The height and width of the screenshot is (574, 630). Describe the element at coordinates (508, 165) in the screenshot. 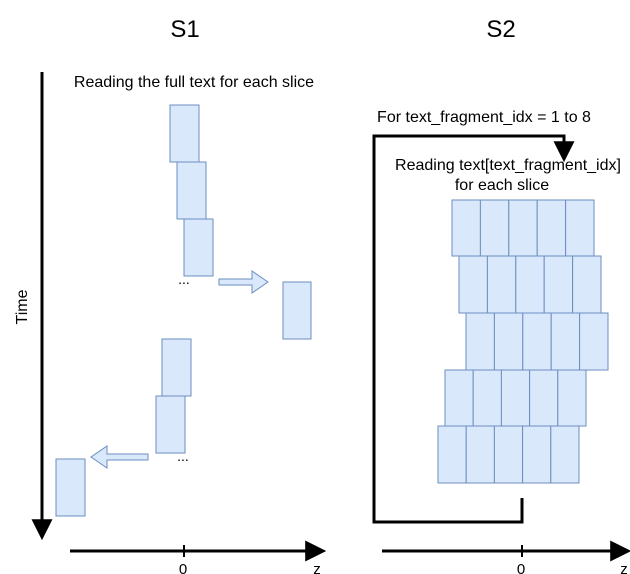

I see `s2-caption-line1: Reading text[text_fragment_idx]` at that location.